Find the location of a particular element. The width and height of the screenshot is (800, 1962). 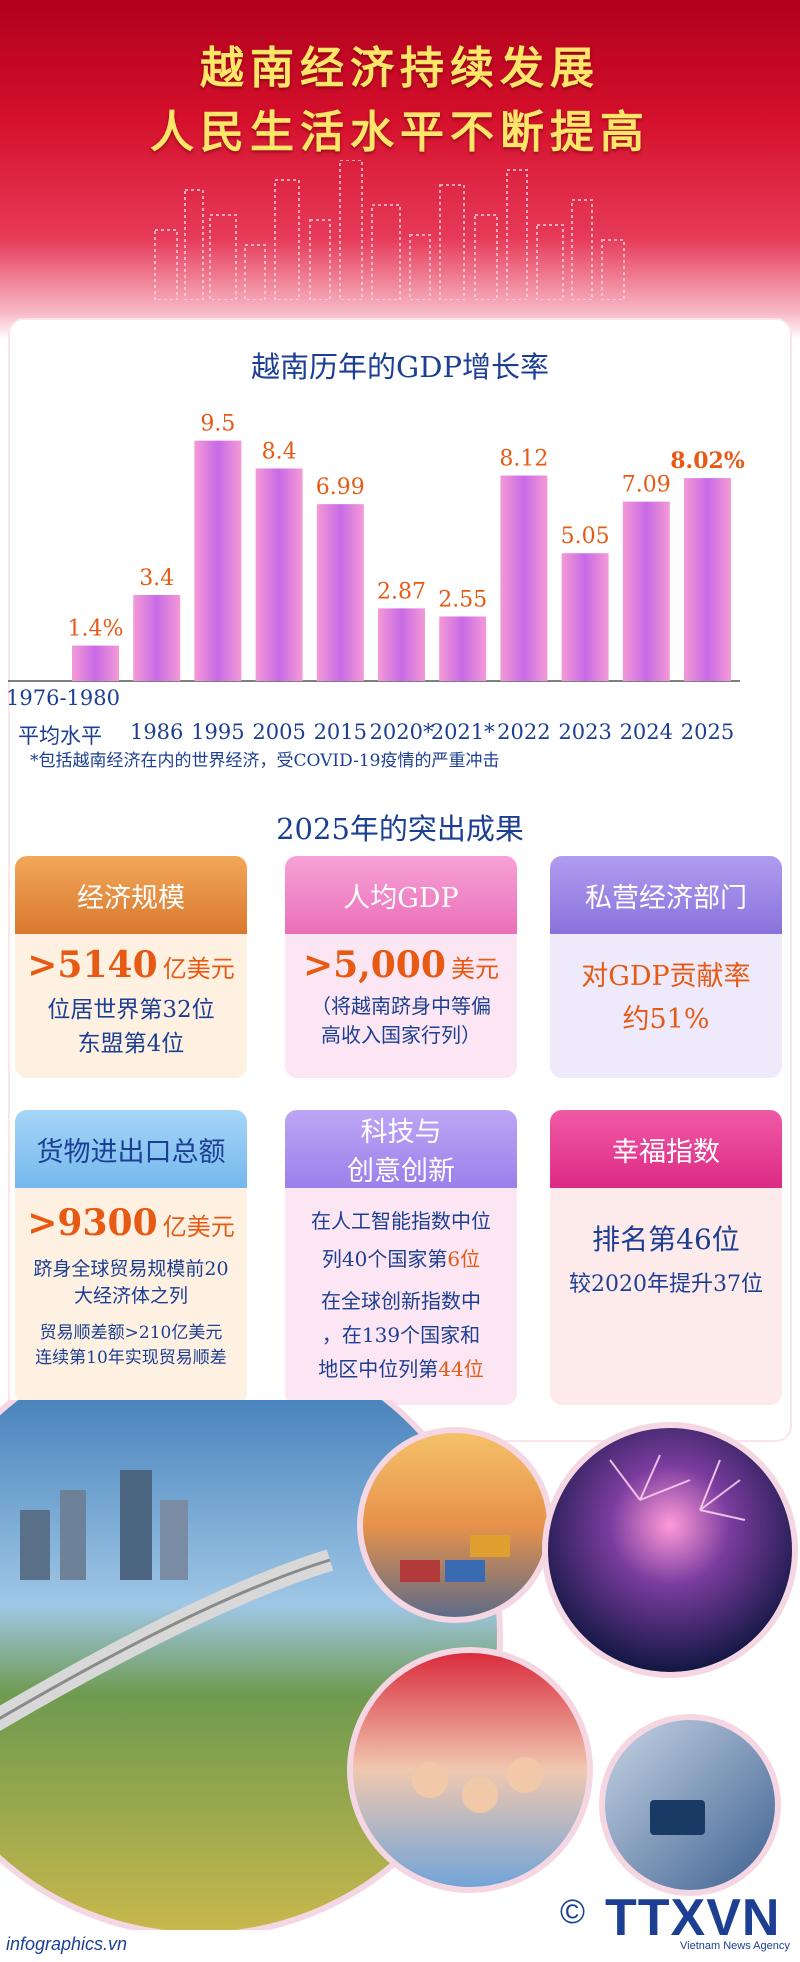

photo-logistics-port is located at coordinates (455, 1525).